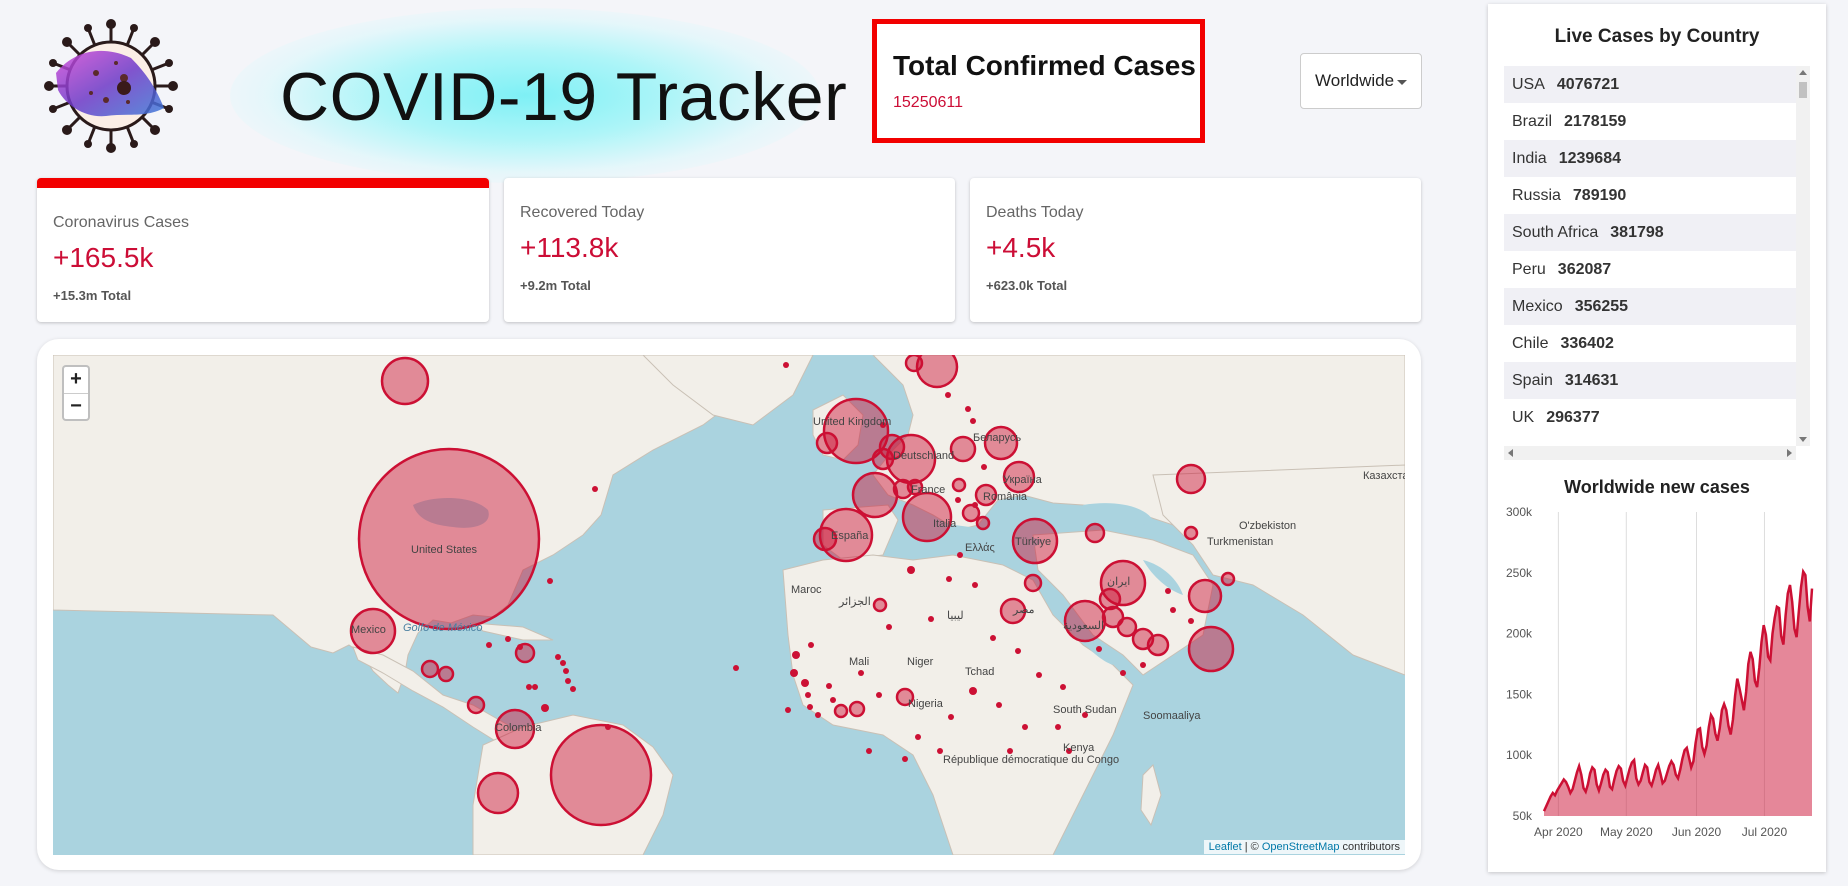 This screenshot has width=1848, height=886. I want to click on deaths-title: Deaths Today, so click(1035, 212).